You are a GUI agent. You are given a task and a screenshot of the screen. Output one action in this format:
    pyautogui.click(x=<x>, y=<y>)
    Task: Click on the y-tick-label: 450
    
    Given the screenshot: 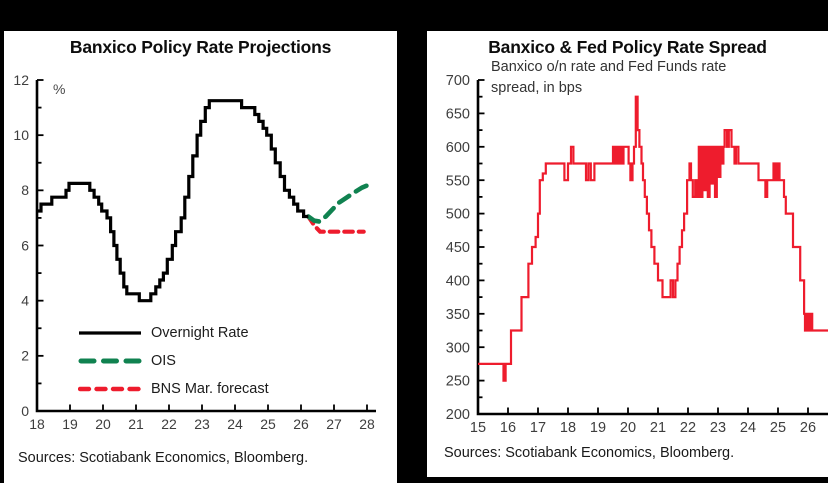 What is the action you would take?
    pyautogui.click(x=458, y=248)
    